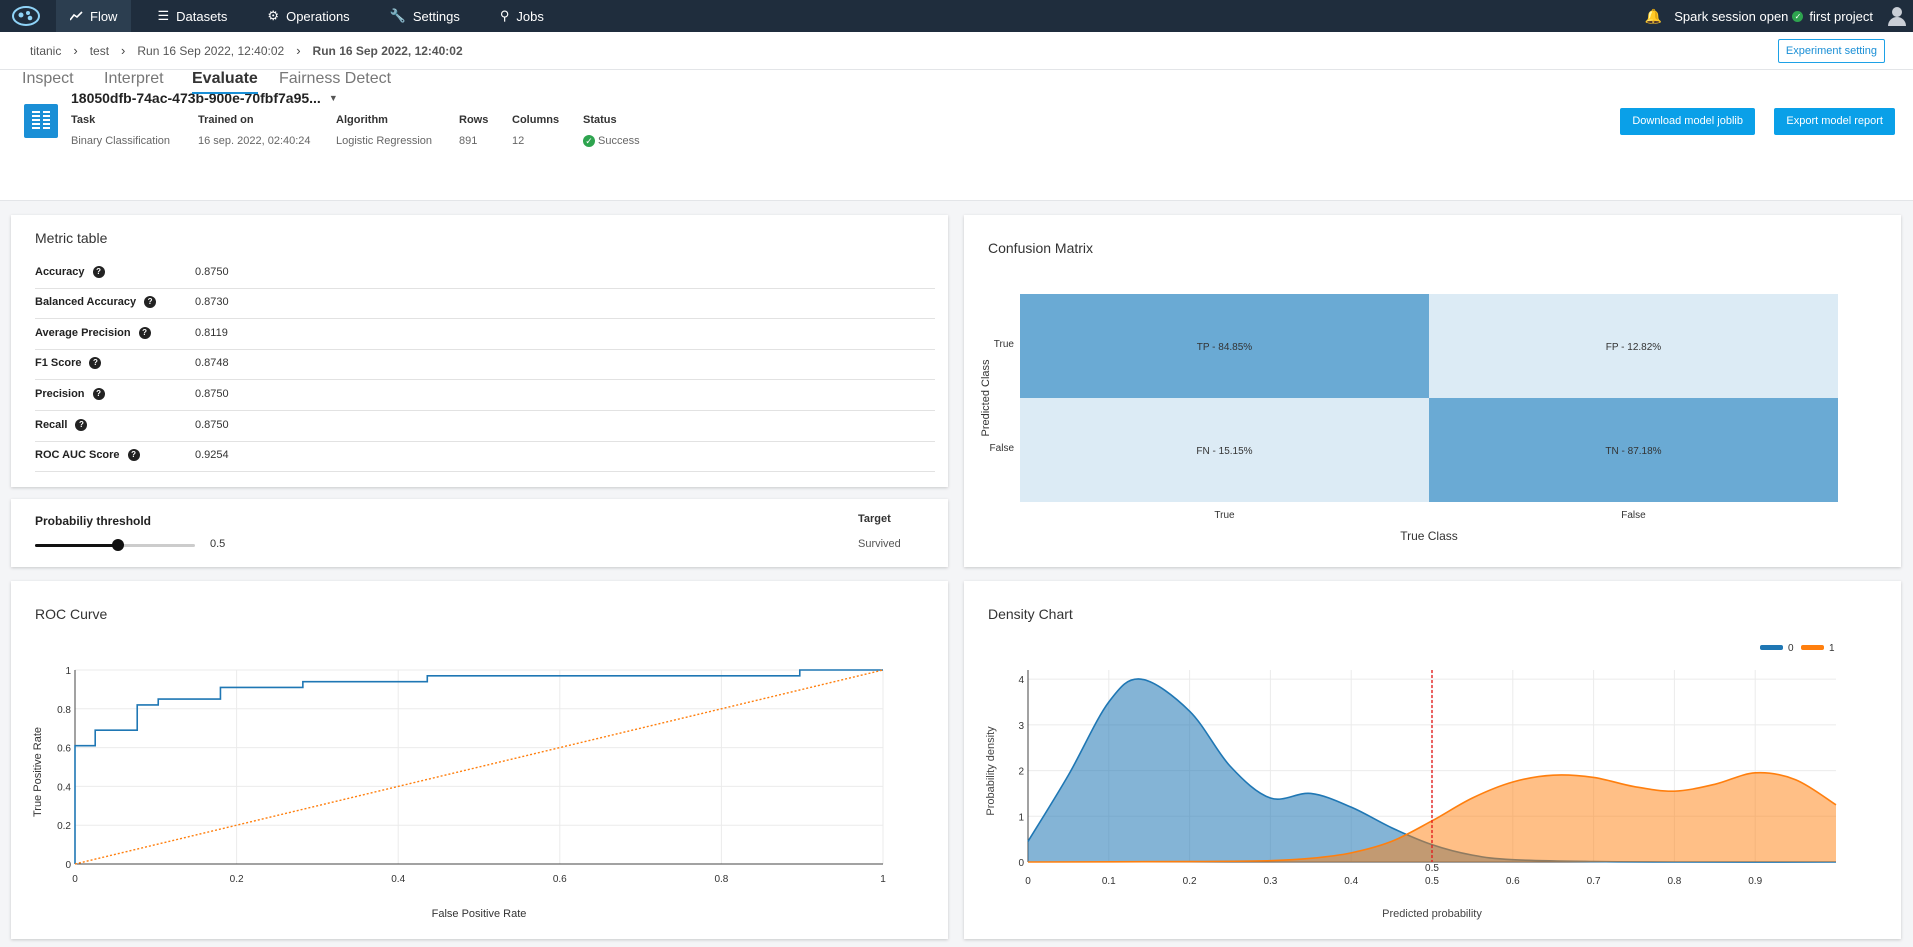 This screenshot has width=1913, height=947. What do you see at coordinates (211, 50) in the screenshot?
I see `breadcrumb-run: Run 16 Sep 2022, 12:40:02` at bounding box center [211, 50].